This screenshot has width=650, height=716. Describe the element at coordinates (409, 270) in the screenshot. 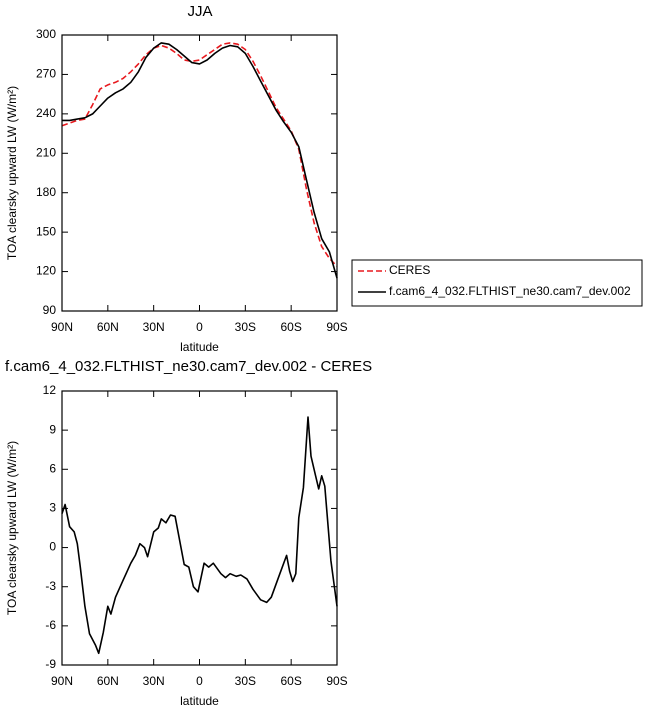

I see `legend-label: CERES` at that location.